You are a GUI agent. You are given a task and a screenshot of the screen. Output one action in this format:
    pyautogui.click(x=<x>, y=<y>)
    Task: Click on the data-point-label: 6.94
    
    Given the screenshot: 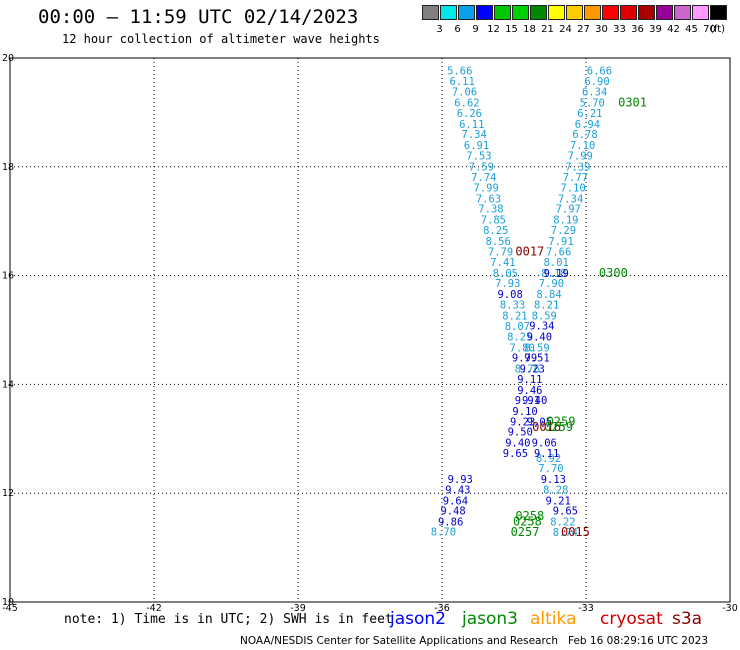 What is the action you would take?
    pyautogui.click(x=587, y=125)
    